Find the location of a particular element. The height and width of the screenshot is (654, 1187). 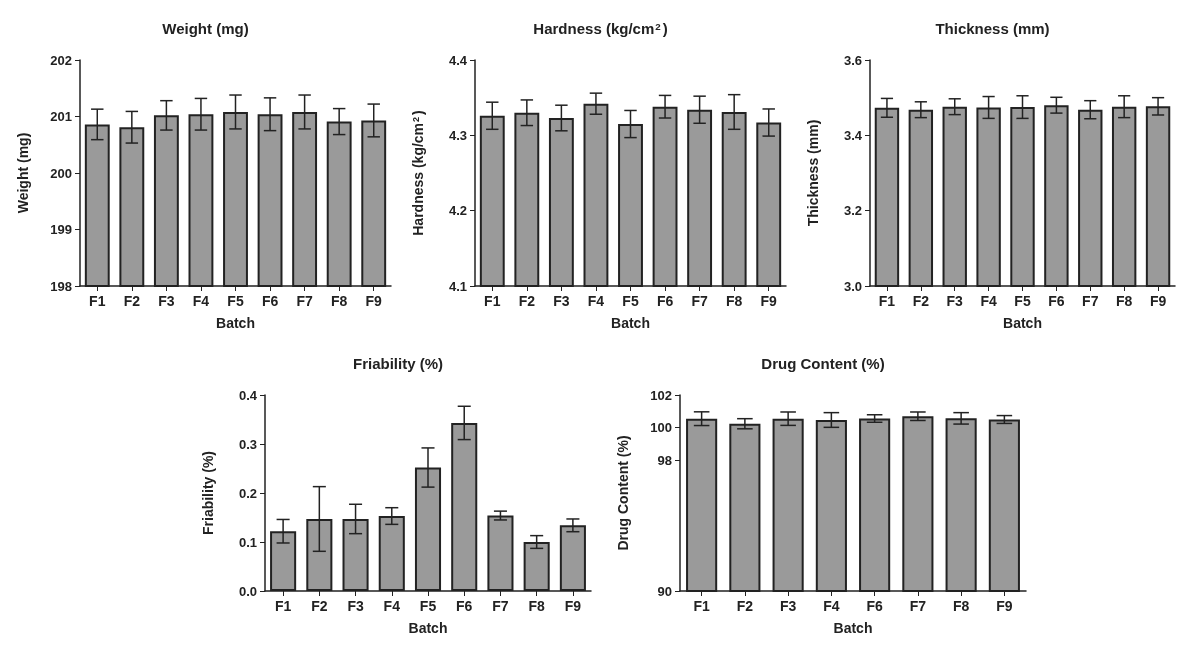

y-tick-label: 0.0 is located at coordinates (247, 591).